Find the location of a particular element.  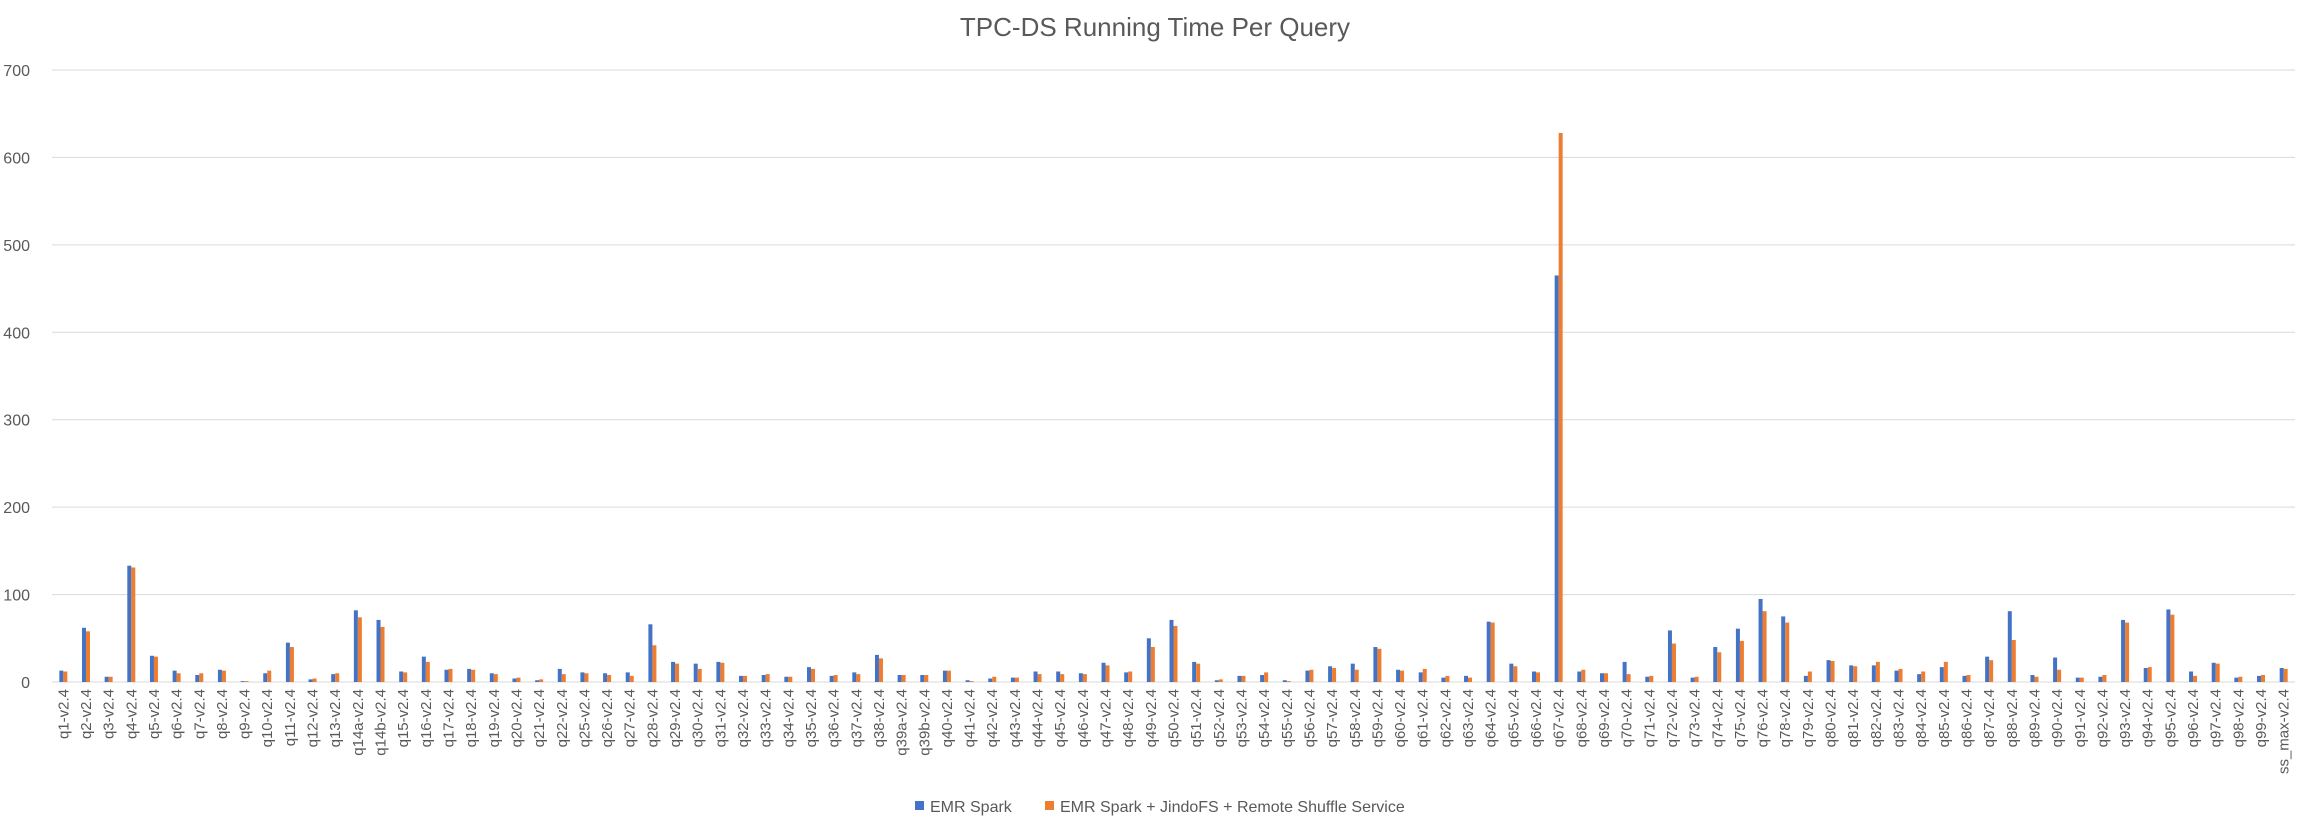

bar-emr-spark-q32-v2.4 is located at coordinates (741, 678).